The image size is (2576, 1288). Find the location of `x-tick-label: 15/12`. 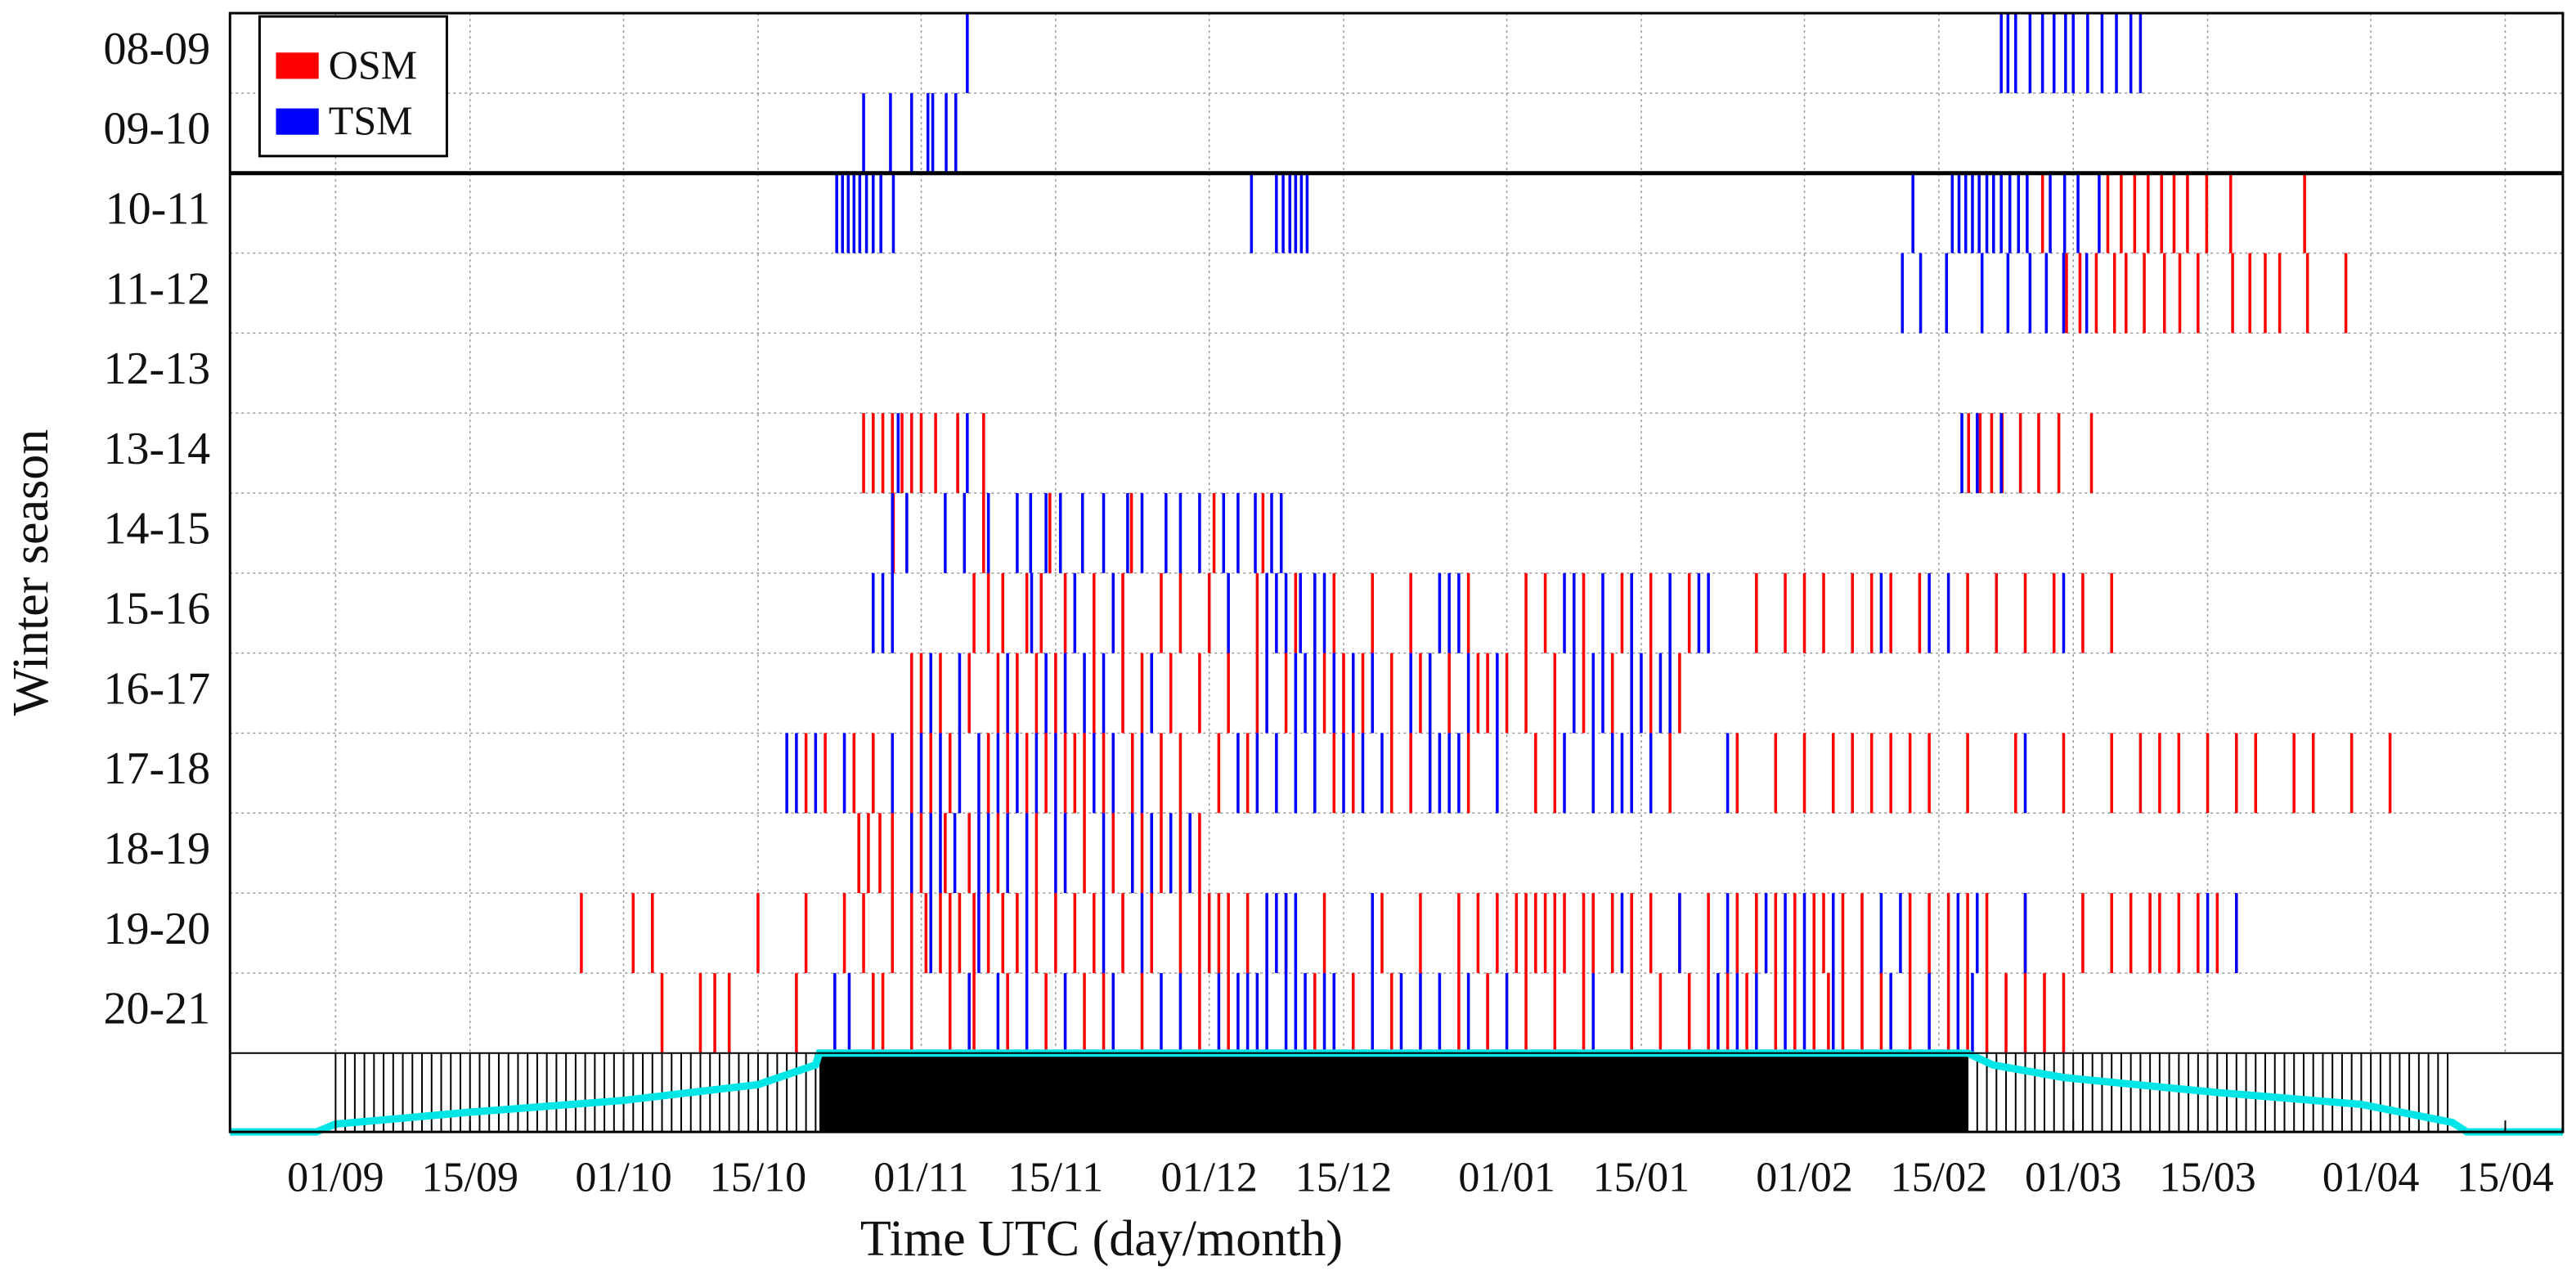

x-tick-label: 15/12 is located at coordinates (1343, 1177).